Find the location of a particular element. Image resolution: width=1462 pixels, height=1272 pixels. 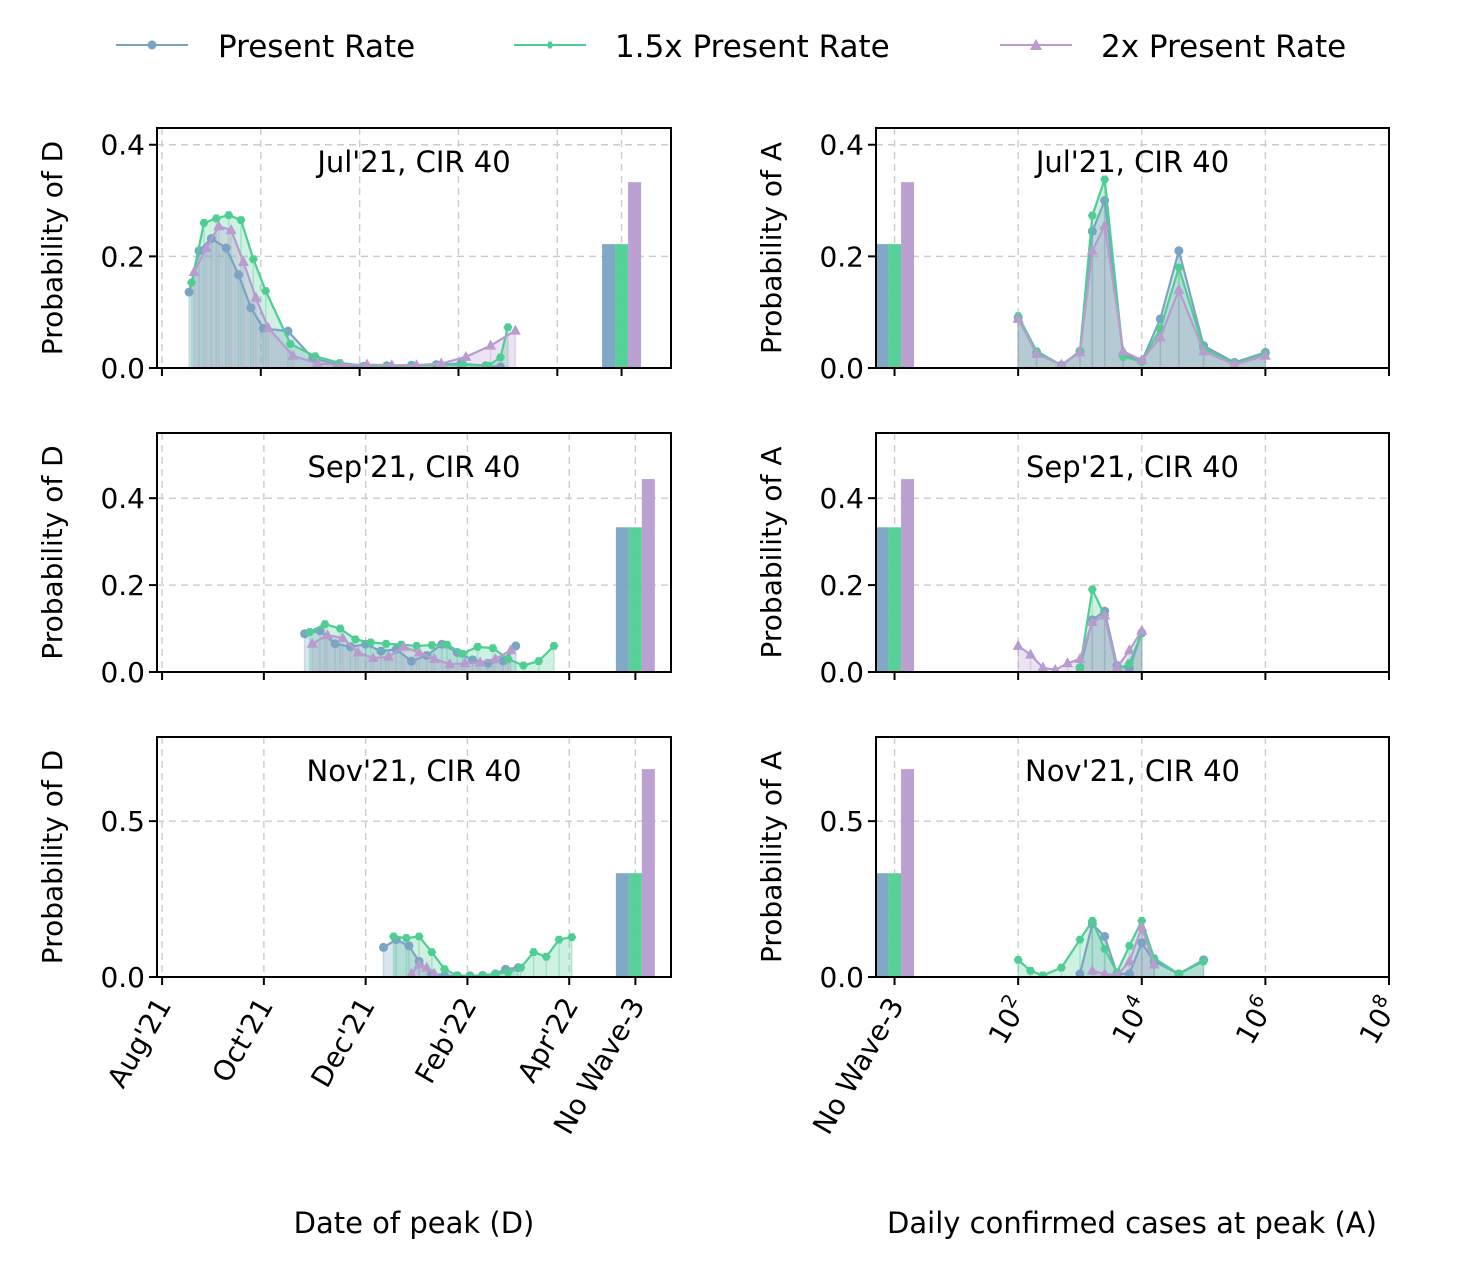

legend-label-present-rate: Present Rate is located at coordinates (316, 47).